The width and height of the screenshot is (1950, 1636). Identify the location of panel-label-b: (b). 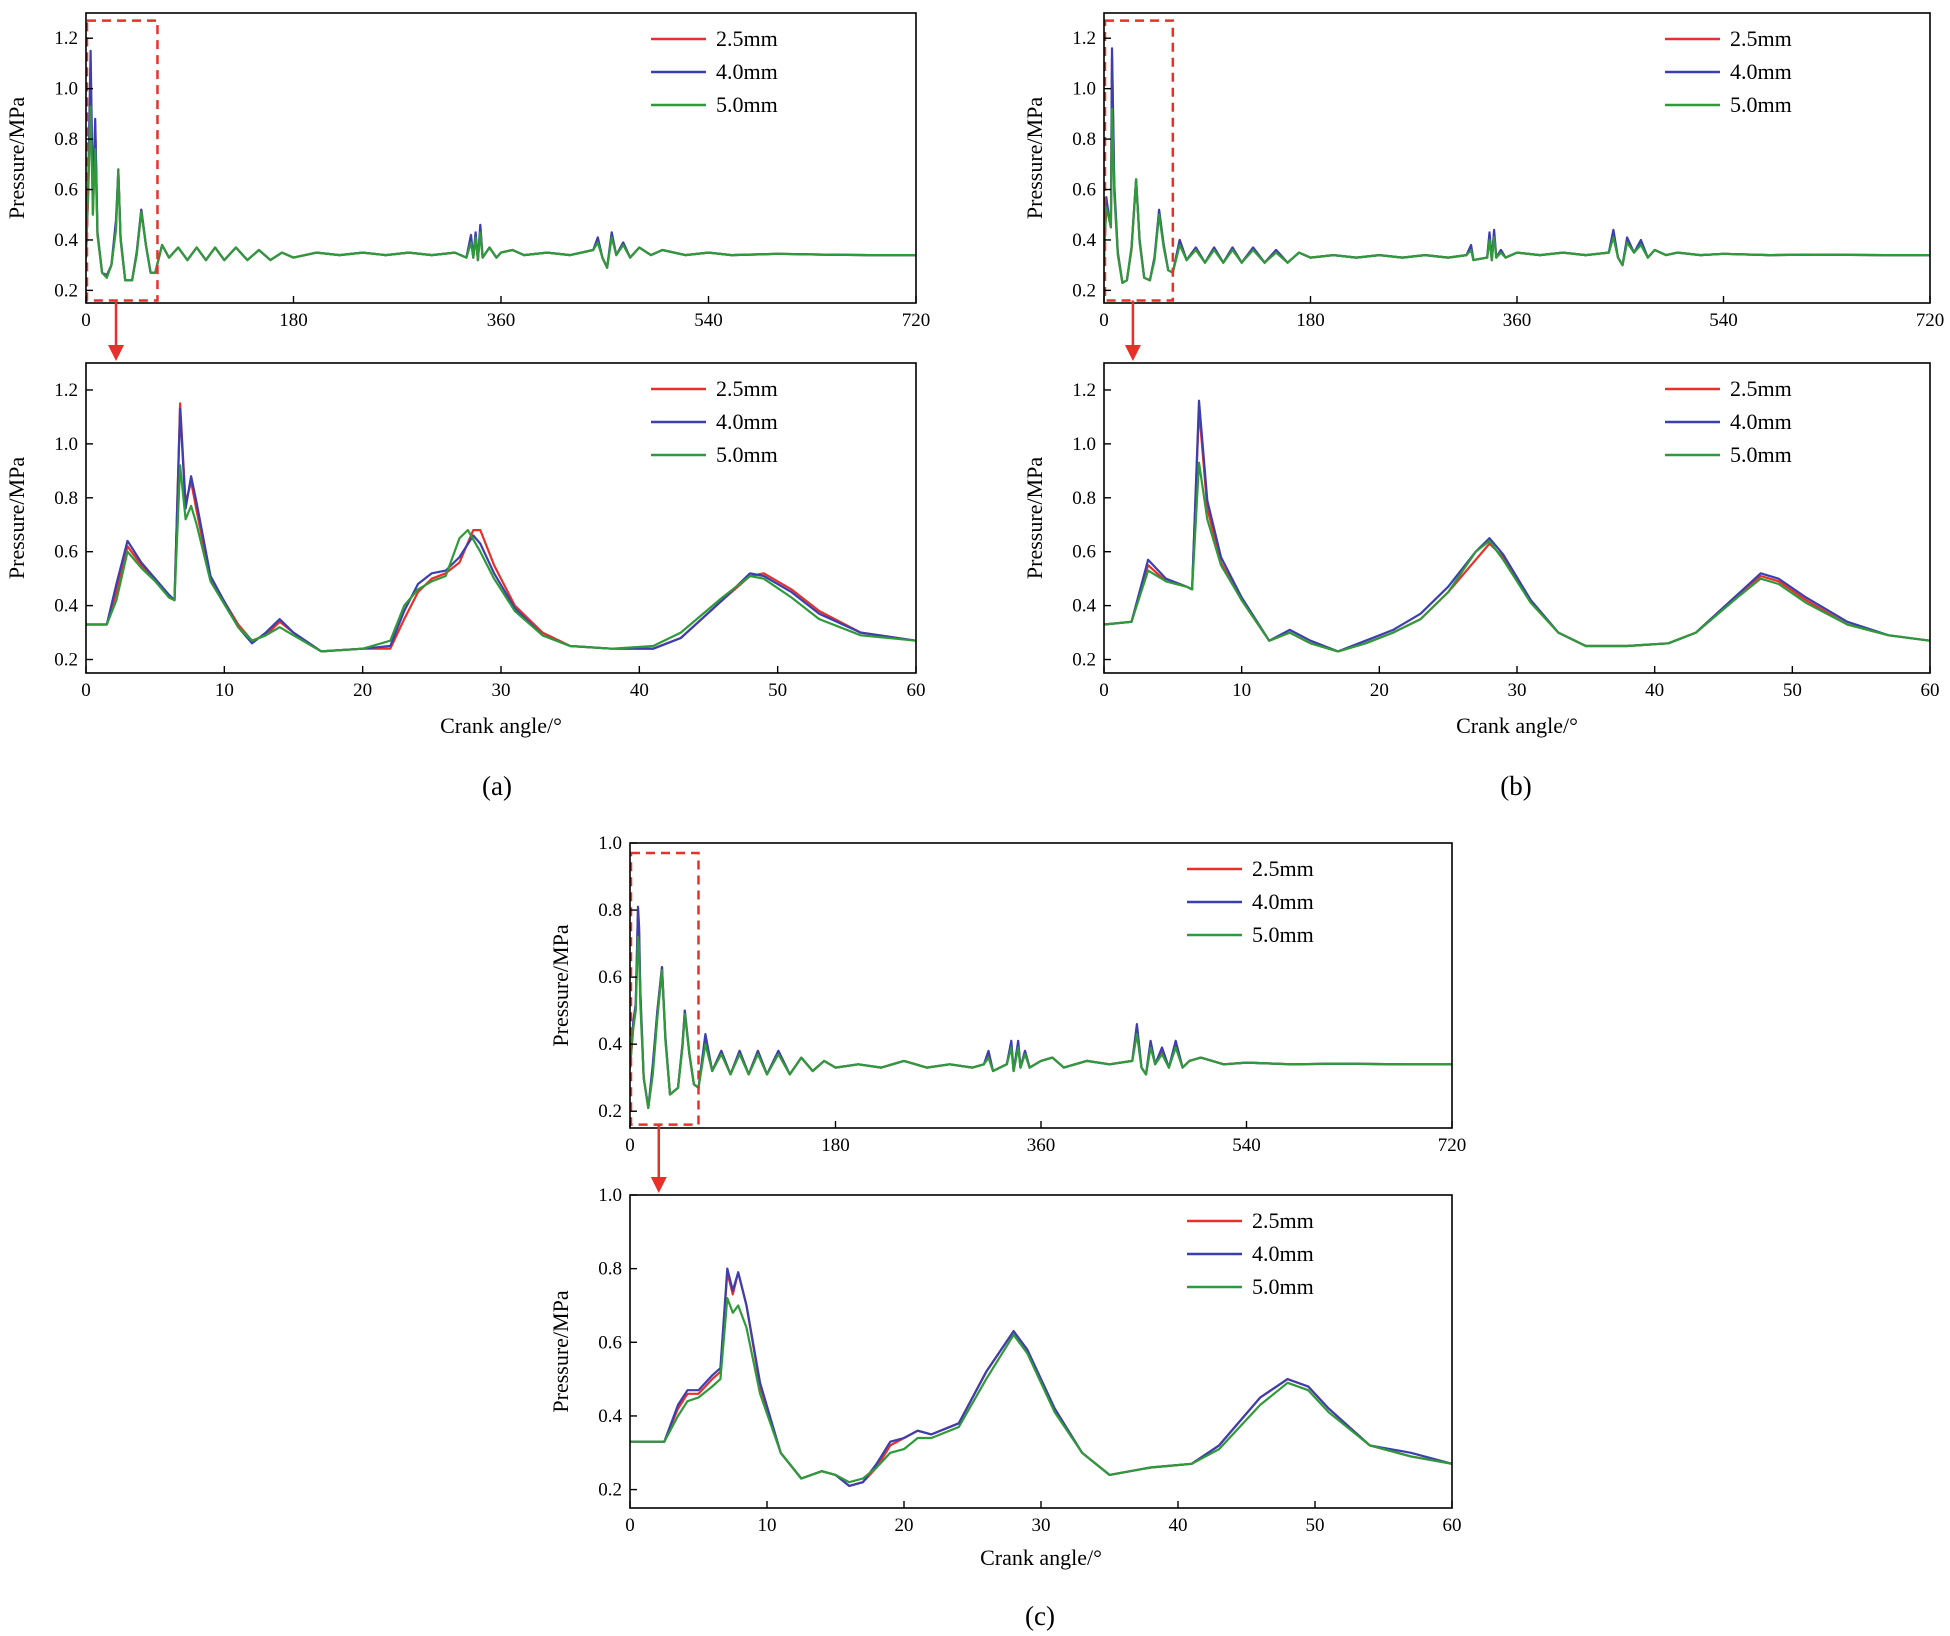
(1515, 786).